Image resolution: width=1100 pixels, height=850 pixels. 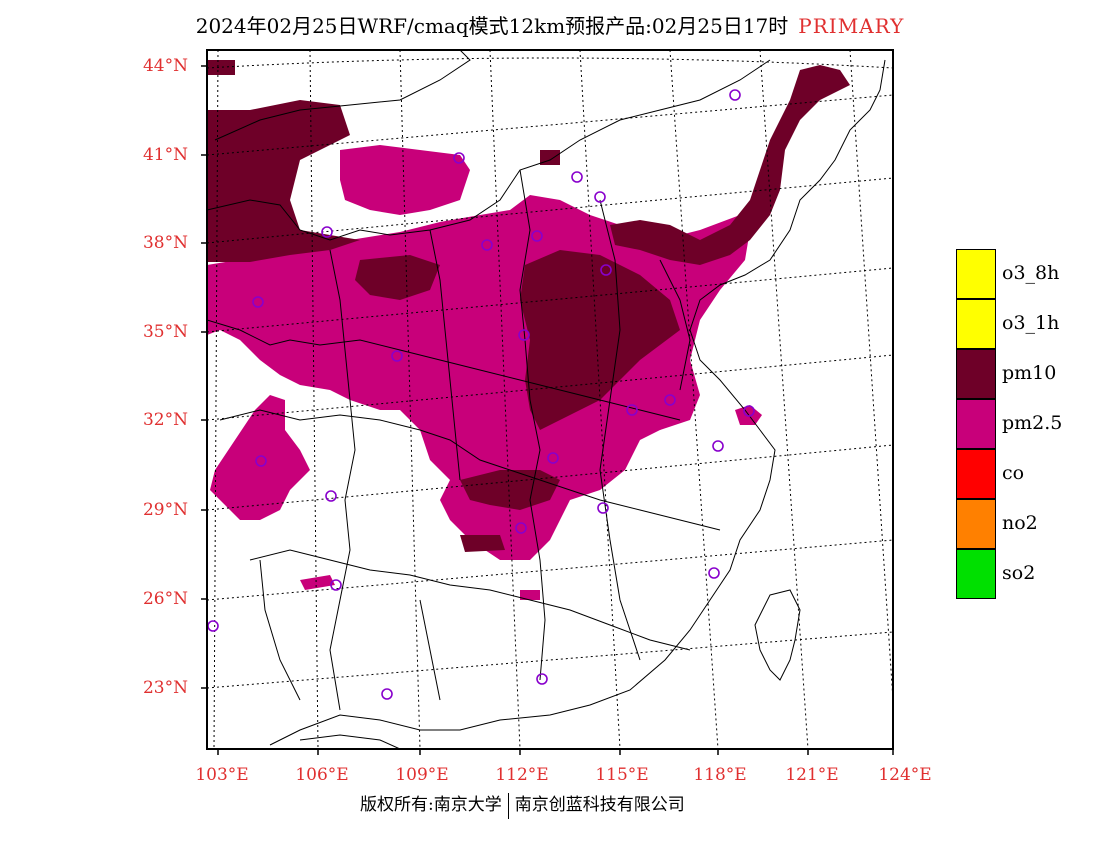 I want to click on legend-item-co: co, so click(x=1028, y=474).